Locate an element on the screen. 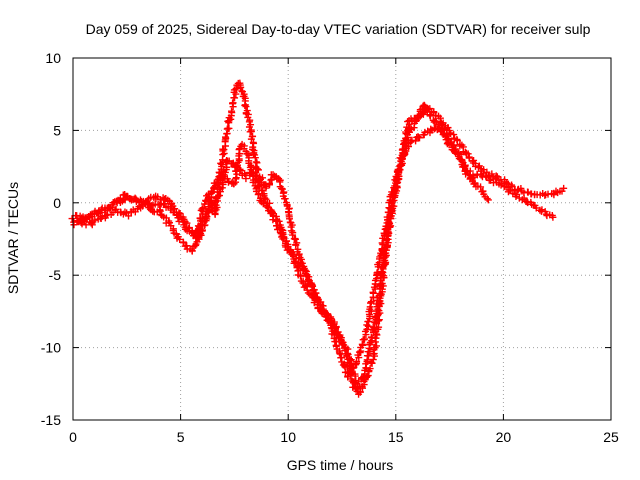 Image resolution: width=640 pixels, height=480 pixels. y-tick-label: -15 is located at coordinates (51, 420).